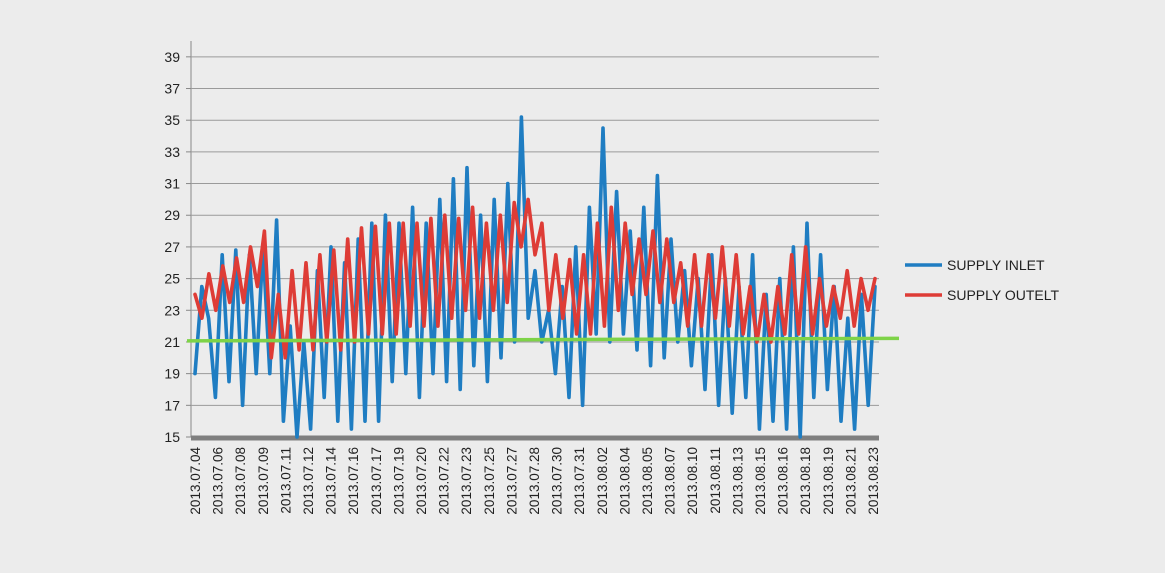  I want to click on y-tick-label: 21, so click(172, 342).